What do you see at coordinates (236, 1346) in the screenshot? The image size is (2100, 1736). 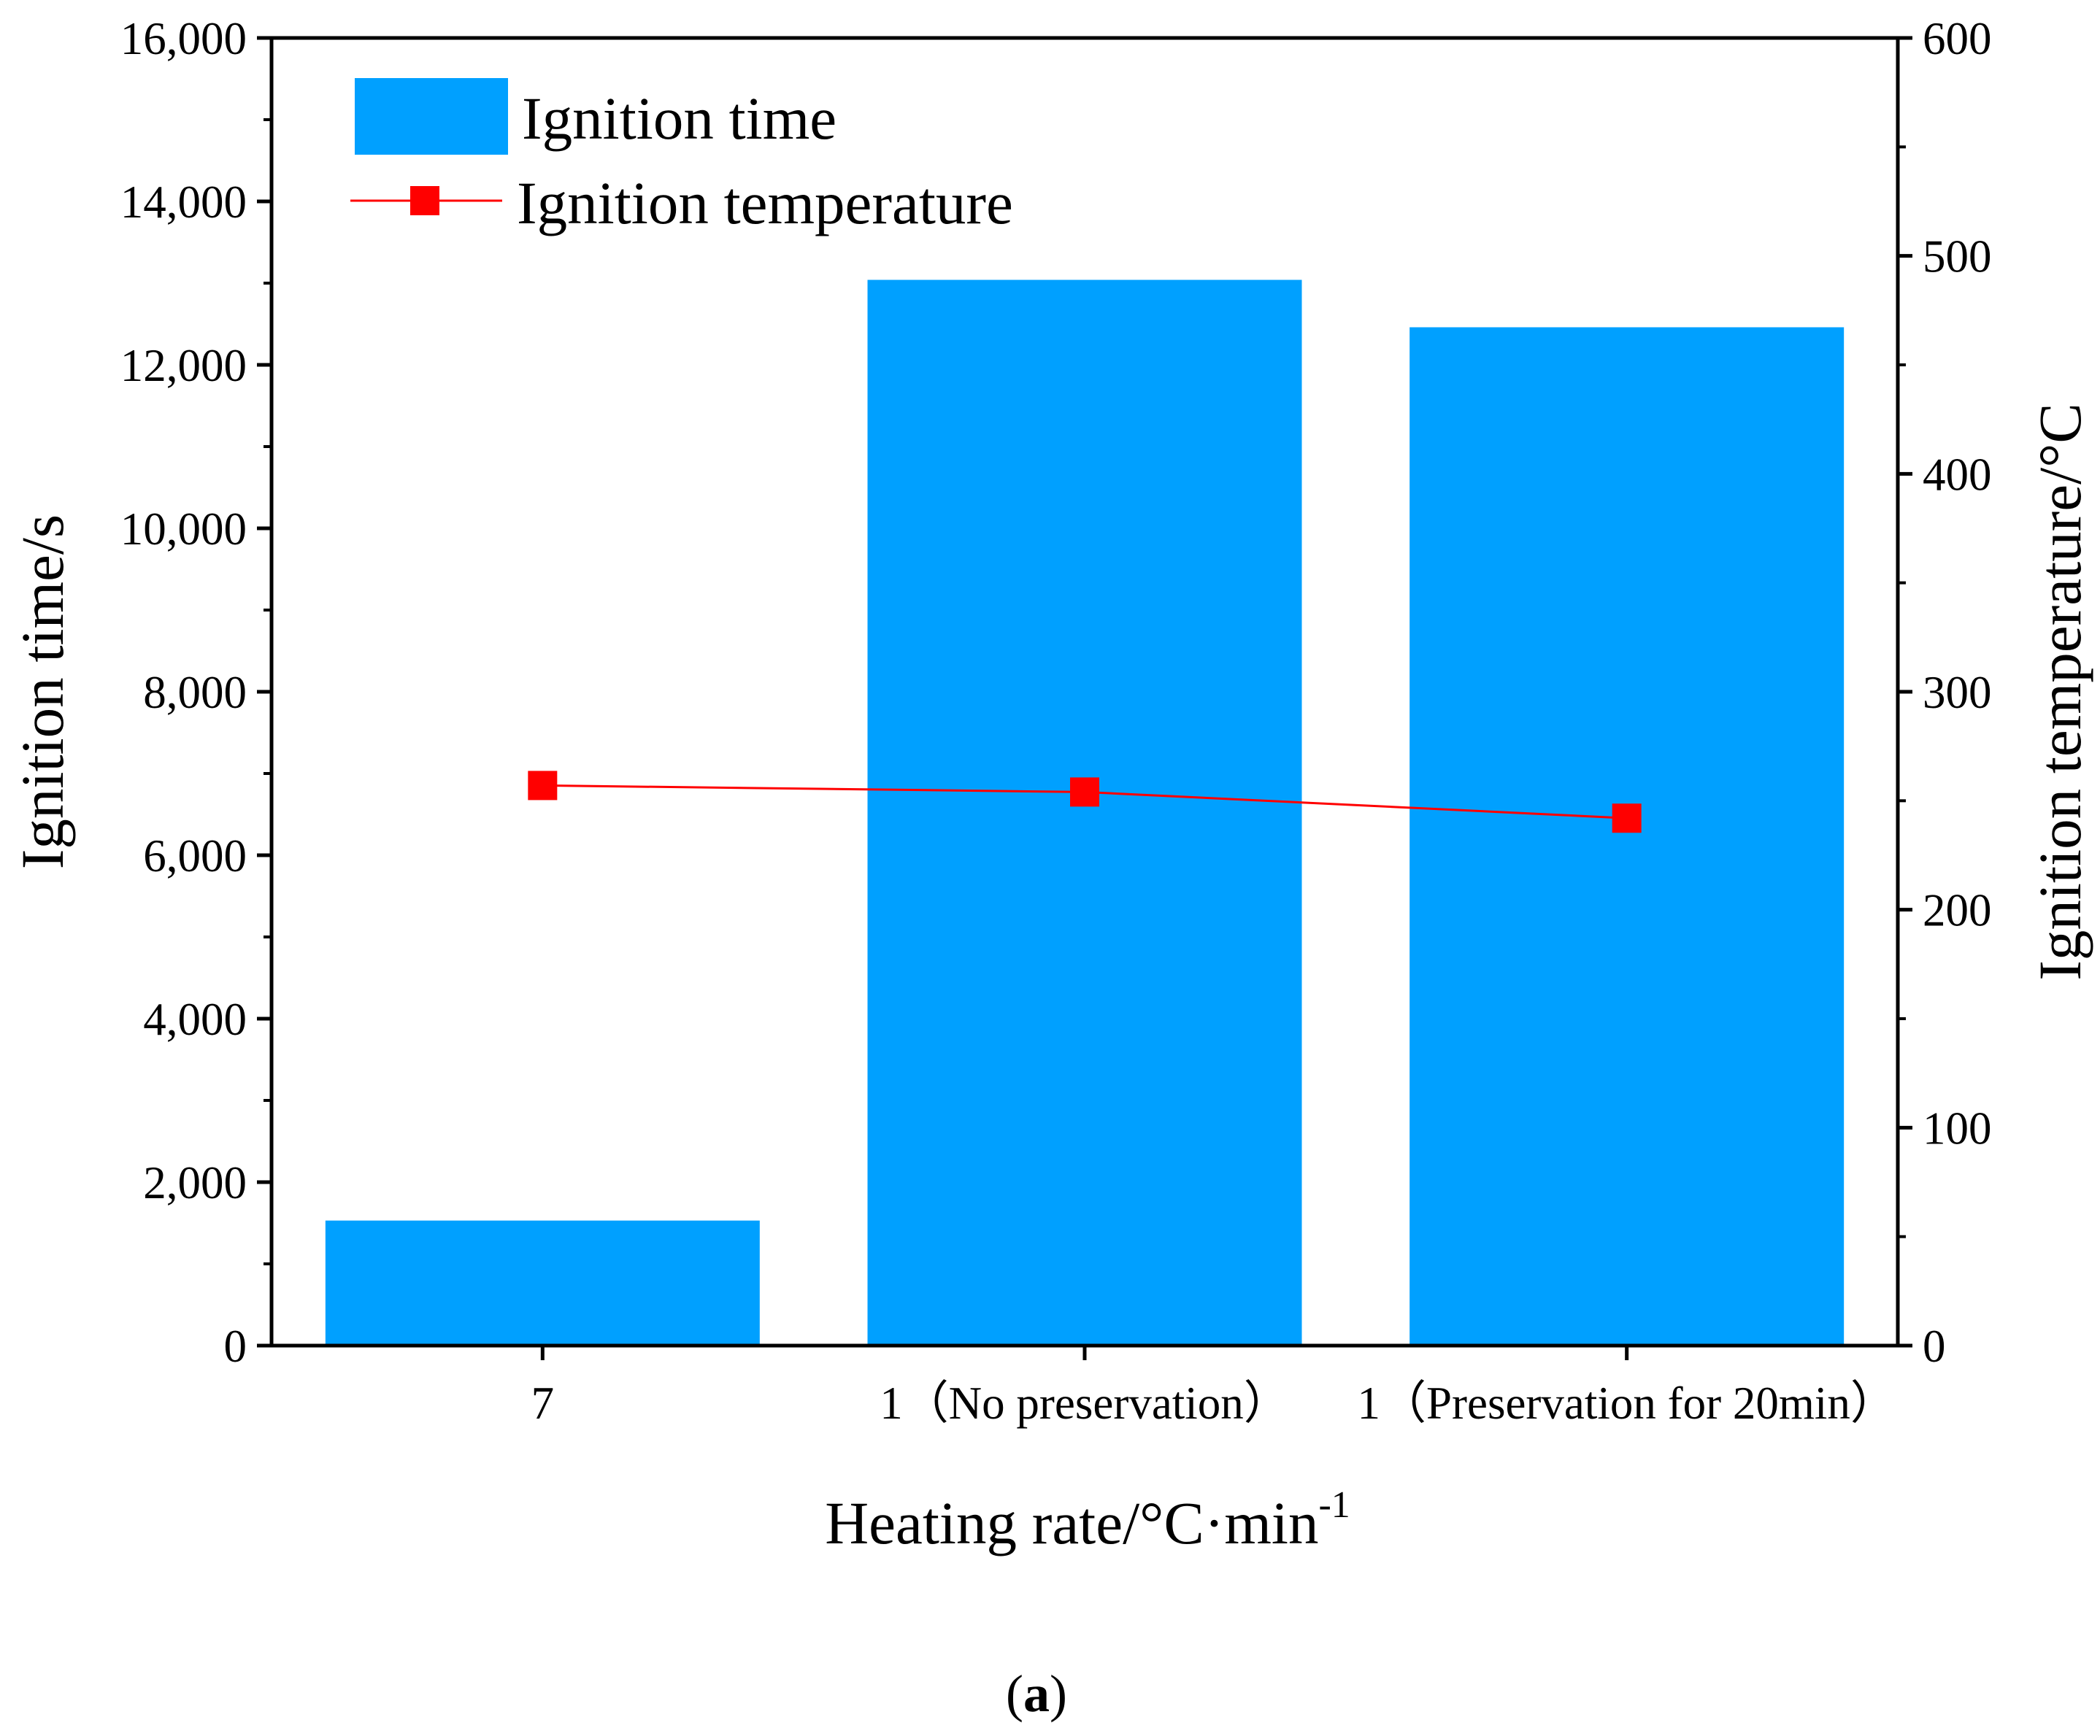 I see `y-left-tick-label: 0` at bounding box center [236, 1346].